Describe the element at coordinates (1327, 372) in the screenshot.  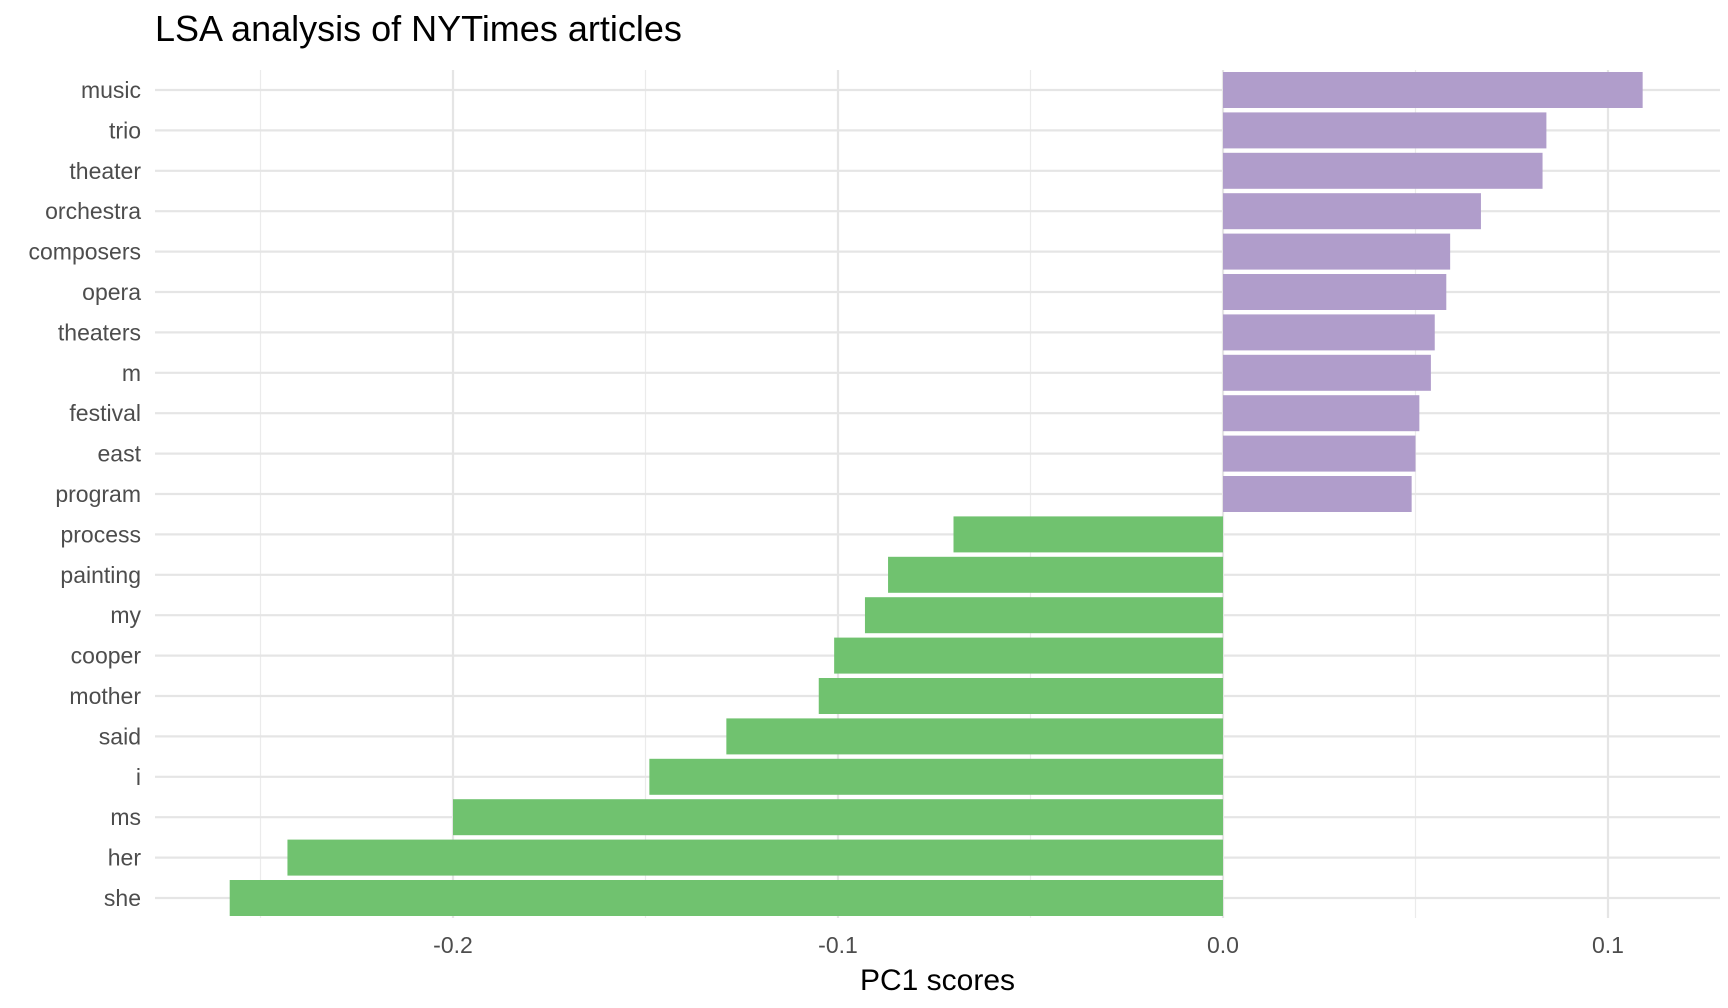
I see `bar-m` at that location.